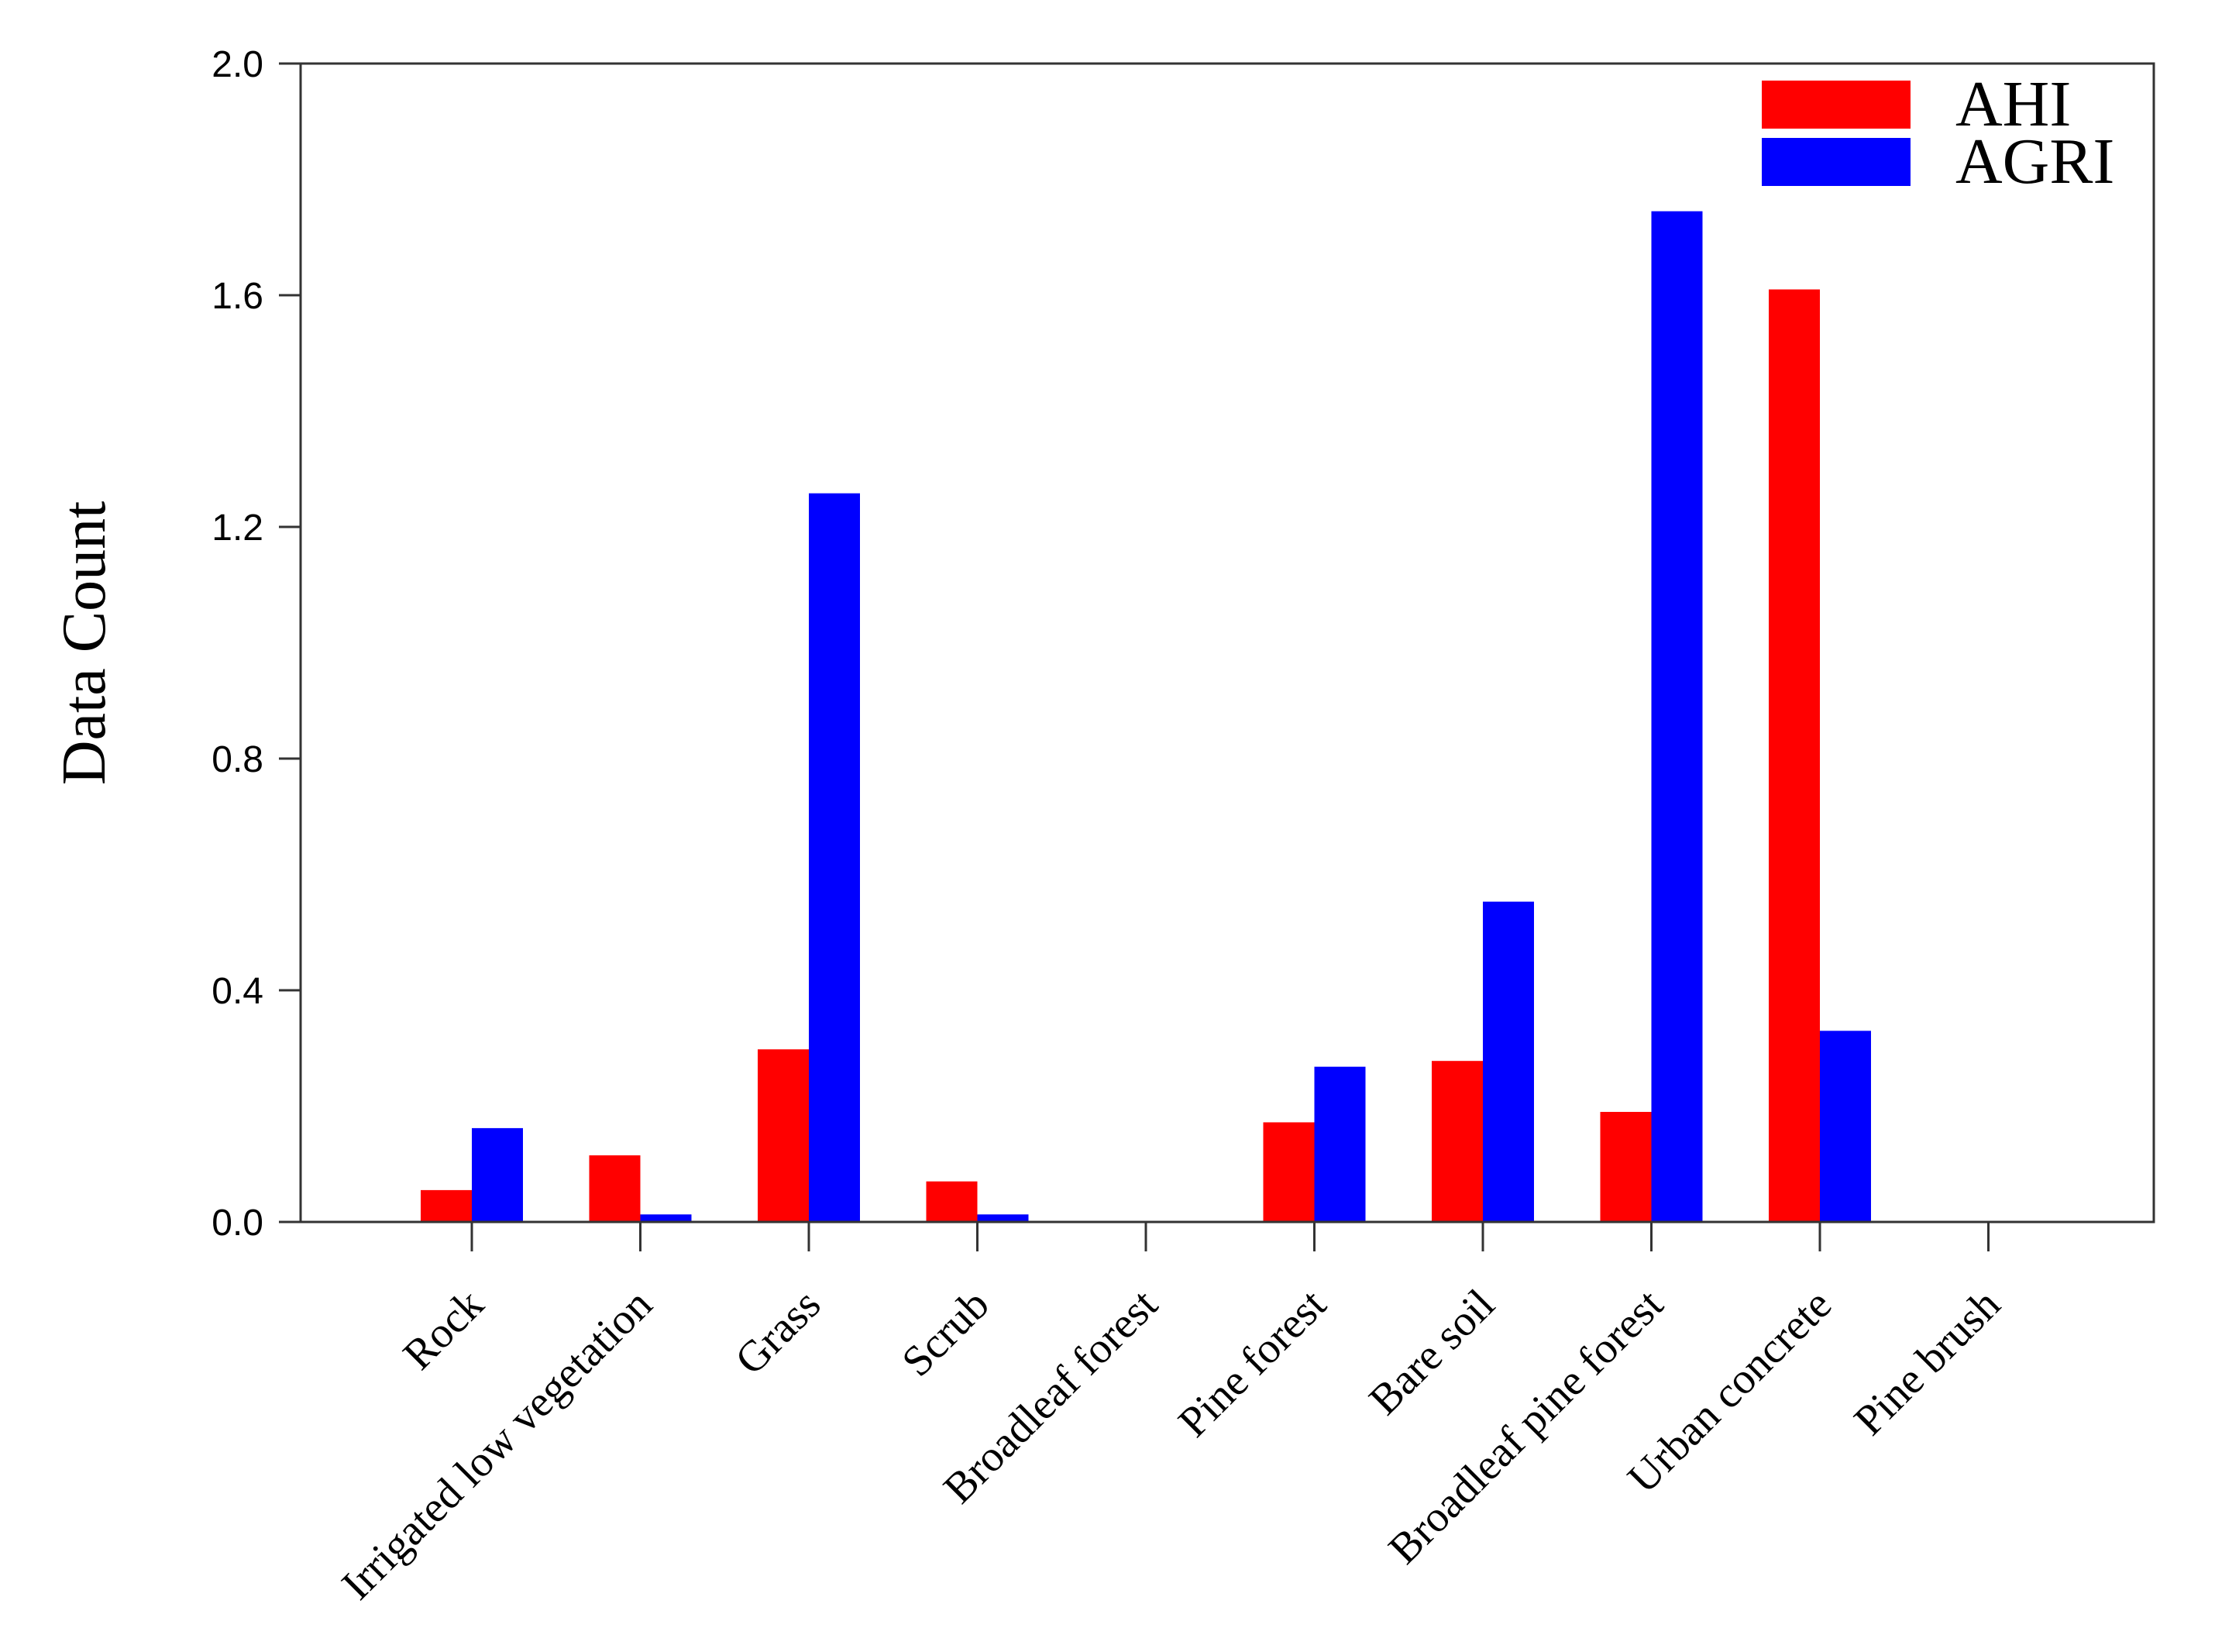  What do you see at coordinates (945, 1332) in the screenshot?
I see `x-tick-label: Scrub` at bounding box center [945, 1332].